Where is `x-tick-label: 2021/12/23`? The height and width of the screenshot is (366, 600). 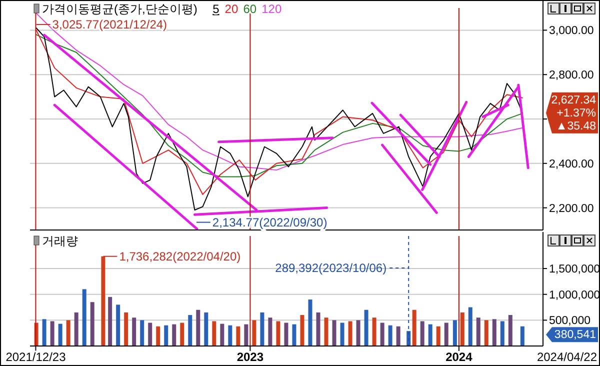 x-tick-label: 2021/12/23 is located at coordinates (36, 357).